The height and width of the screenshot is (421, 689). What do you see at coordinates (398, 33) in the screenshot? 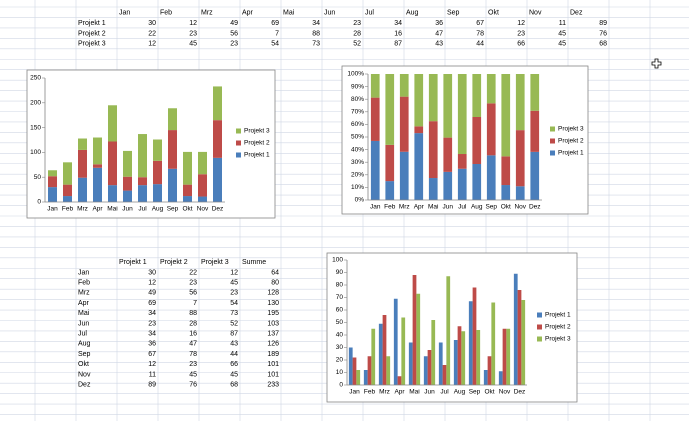
I see `cell-value: 16` at bounding box center [398, 33].